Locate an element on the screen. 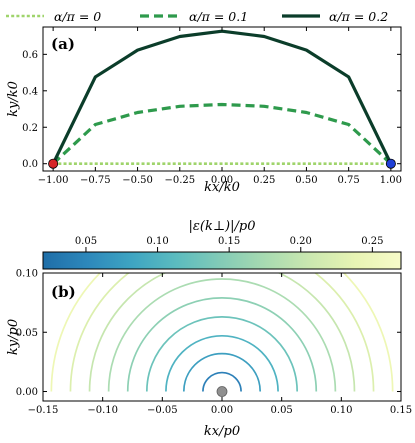 Image resolution: width=415 pixels, height=443 pixels. a-xtick-label: 0.00 is located at coordinates (222, 180).